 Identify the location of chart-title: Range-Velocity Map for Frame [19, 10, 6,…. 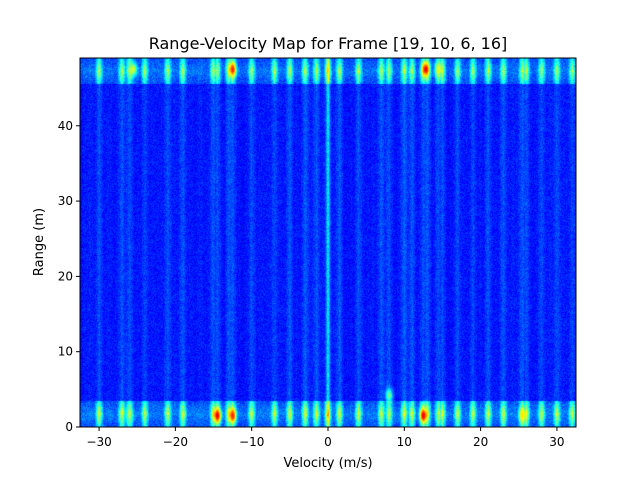
(328, 43).